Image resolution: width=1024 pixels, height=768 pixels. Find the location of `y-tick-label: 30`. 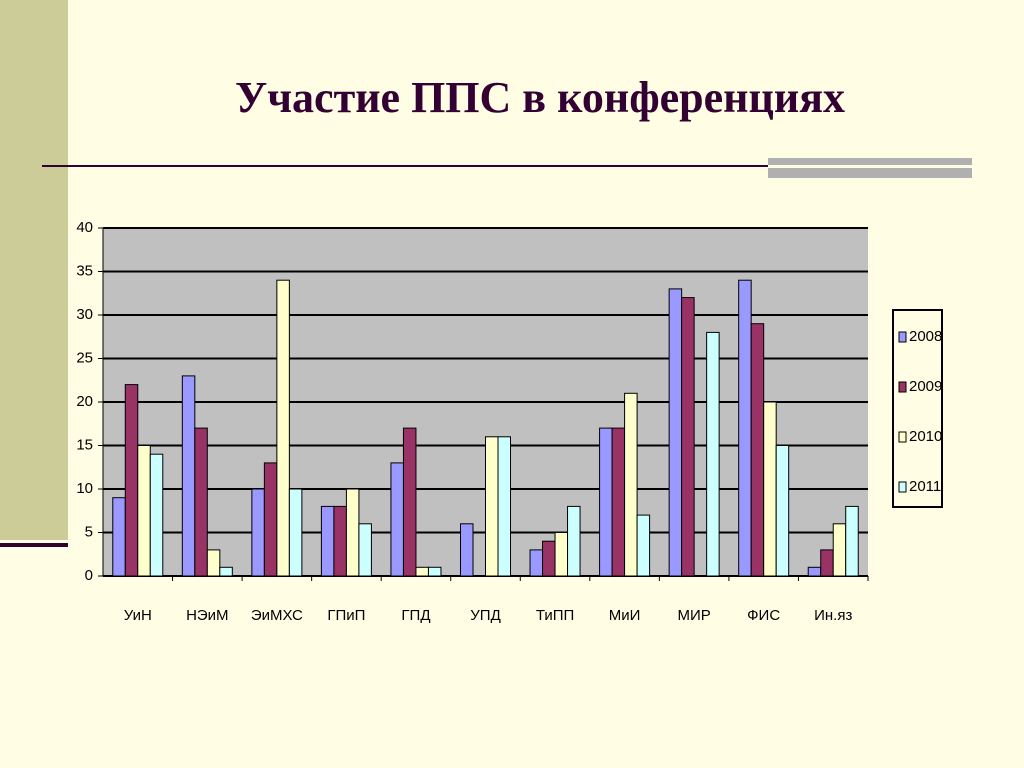

y-tick-label: 30 is located at coordinates (84, 314).